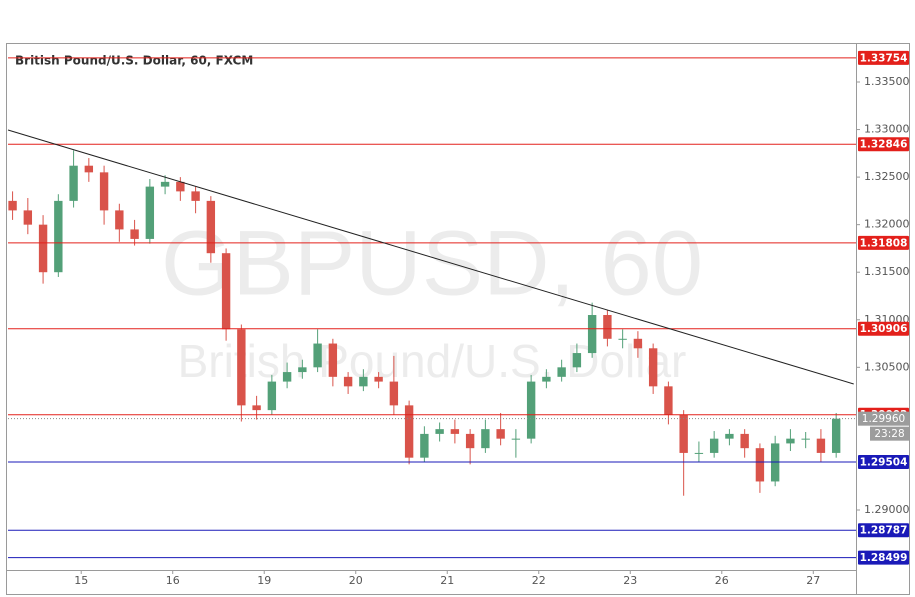  I want to click on level-label: 1.31808, so click(884, 243).